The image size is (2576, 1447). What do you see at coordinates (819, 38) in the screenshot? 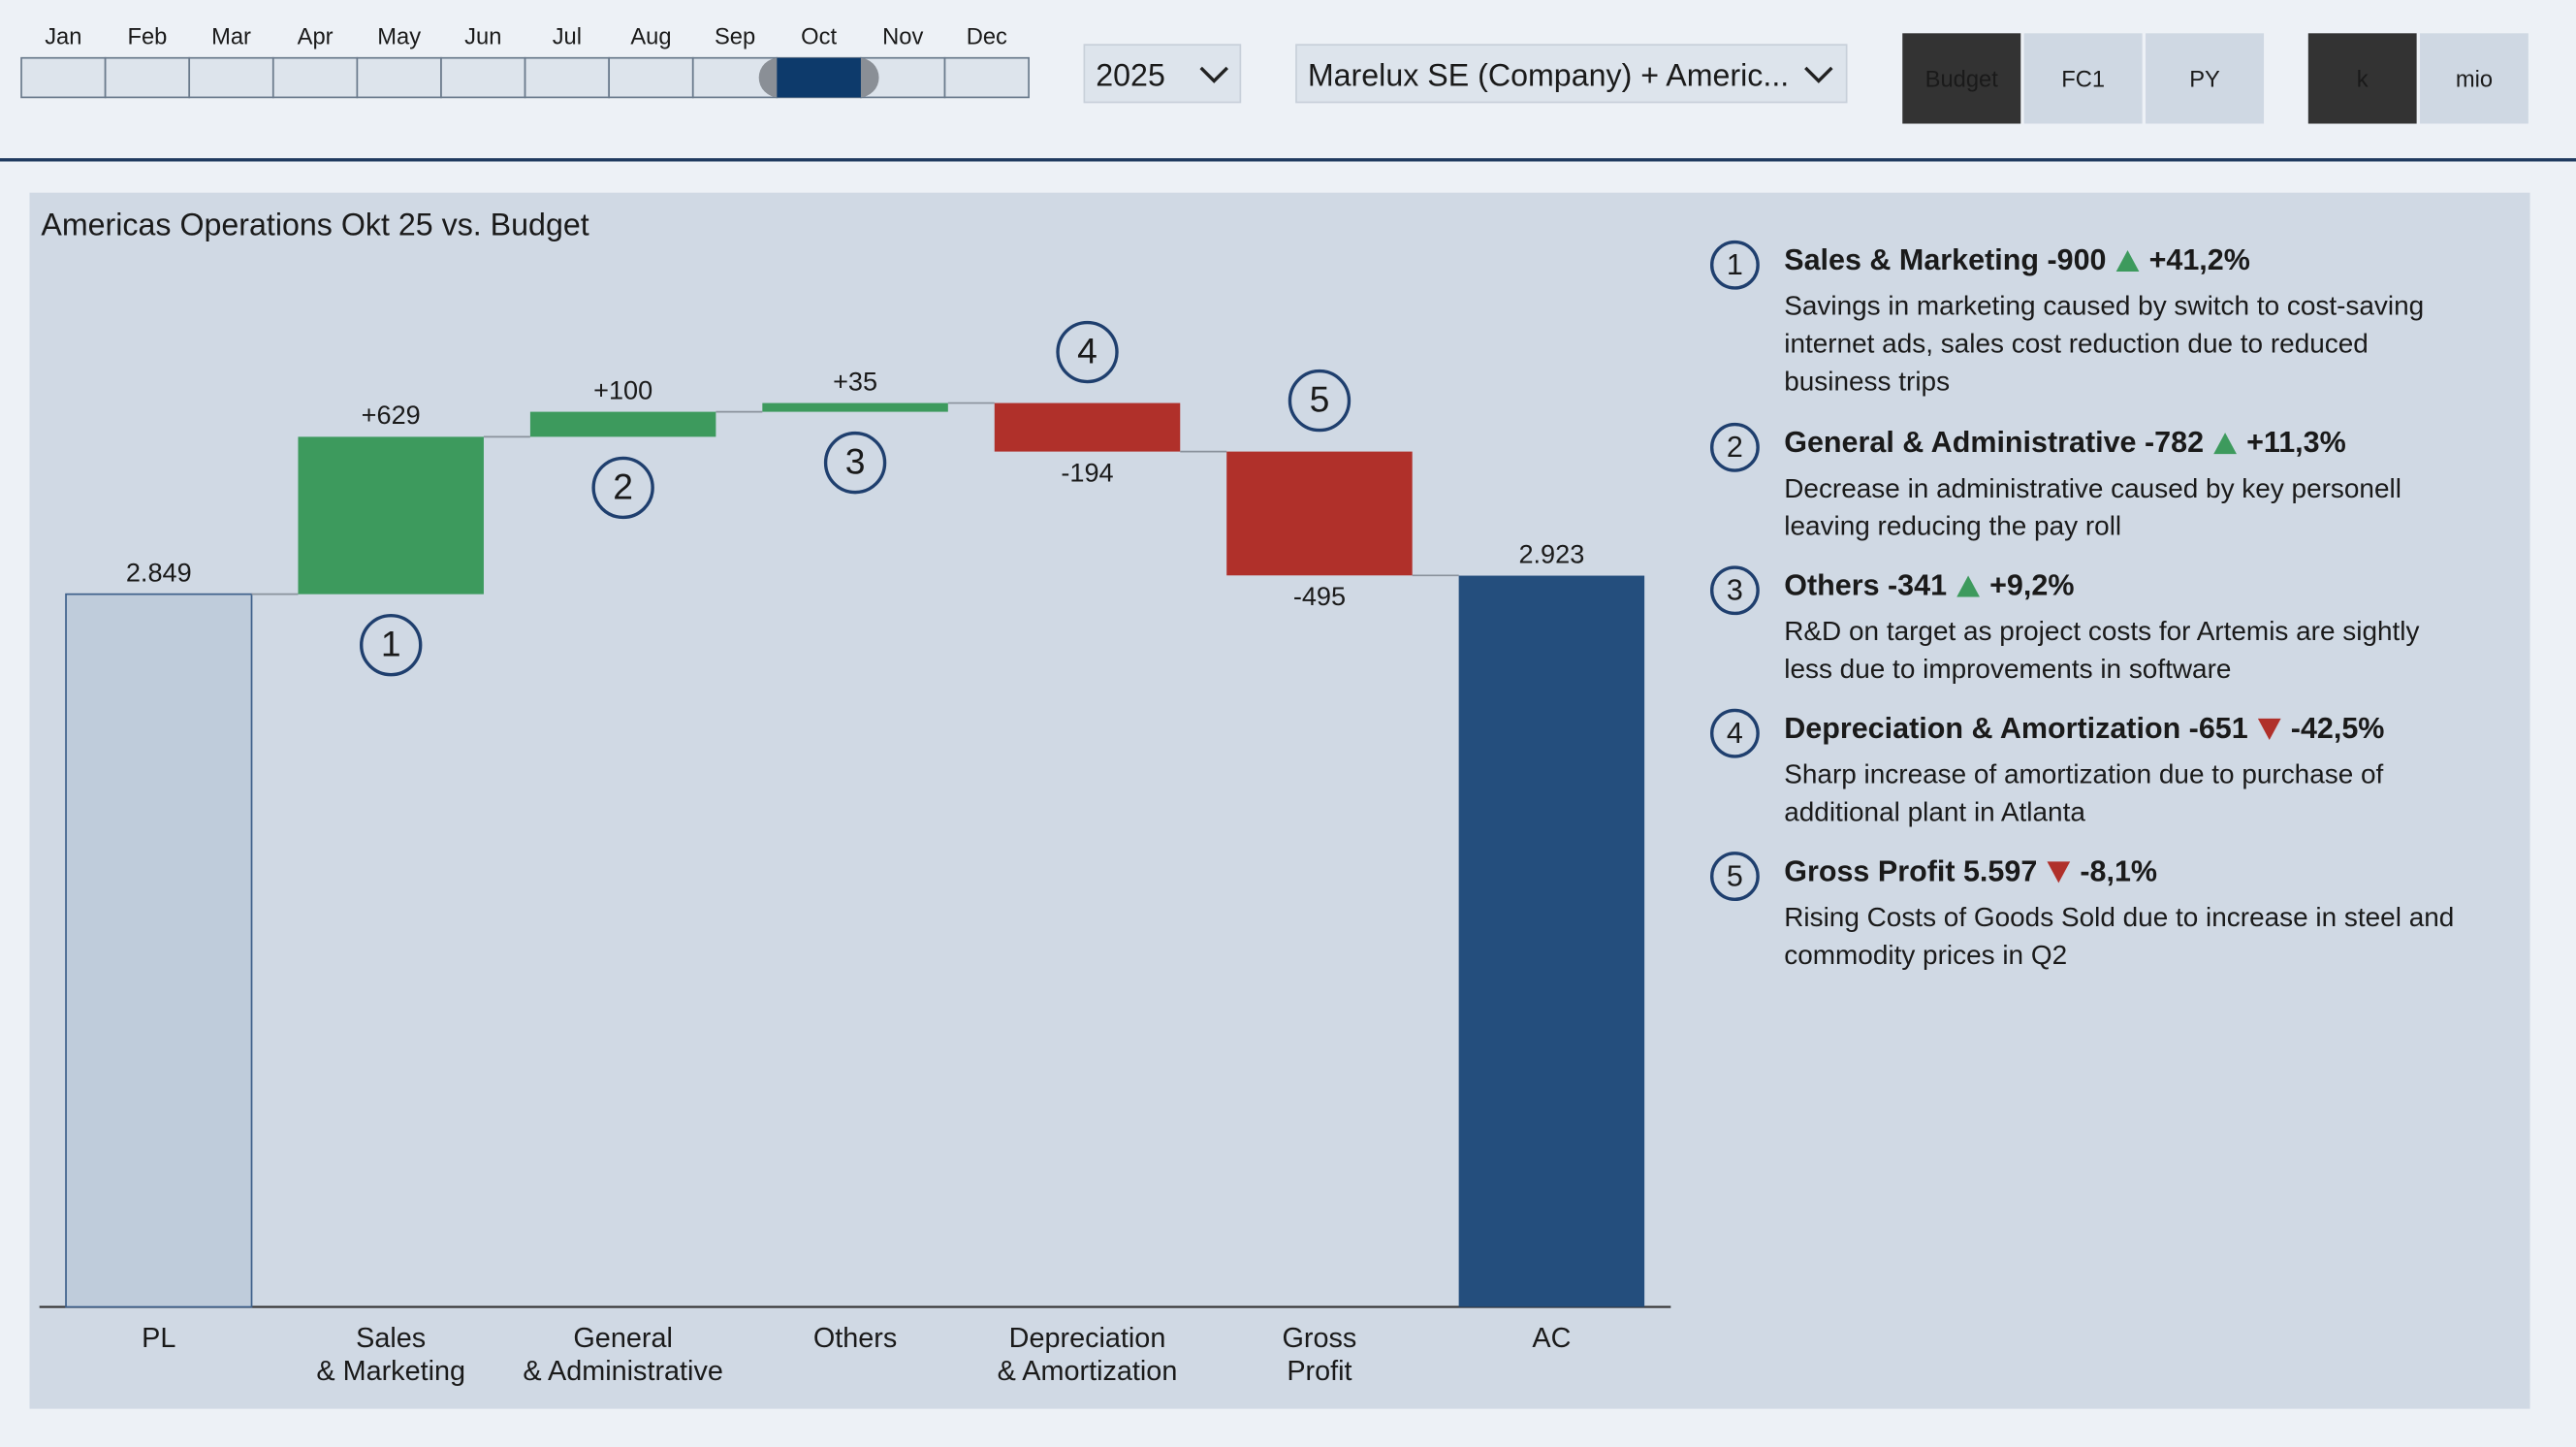
I see `month-label: Oct` at bounding box center [819, 38].